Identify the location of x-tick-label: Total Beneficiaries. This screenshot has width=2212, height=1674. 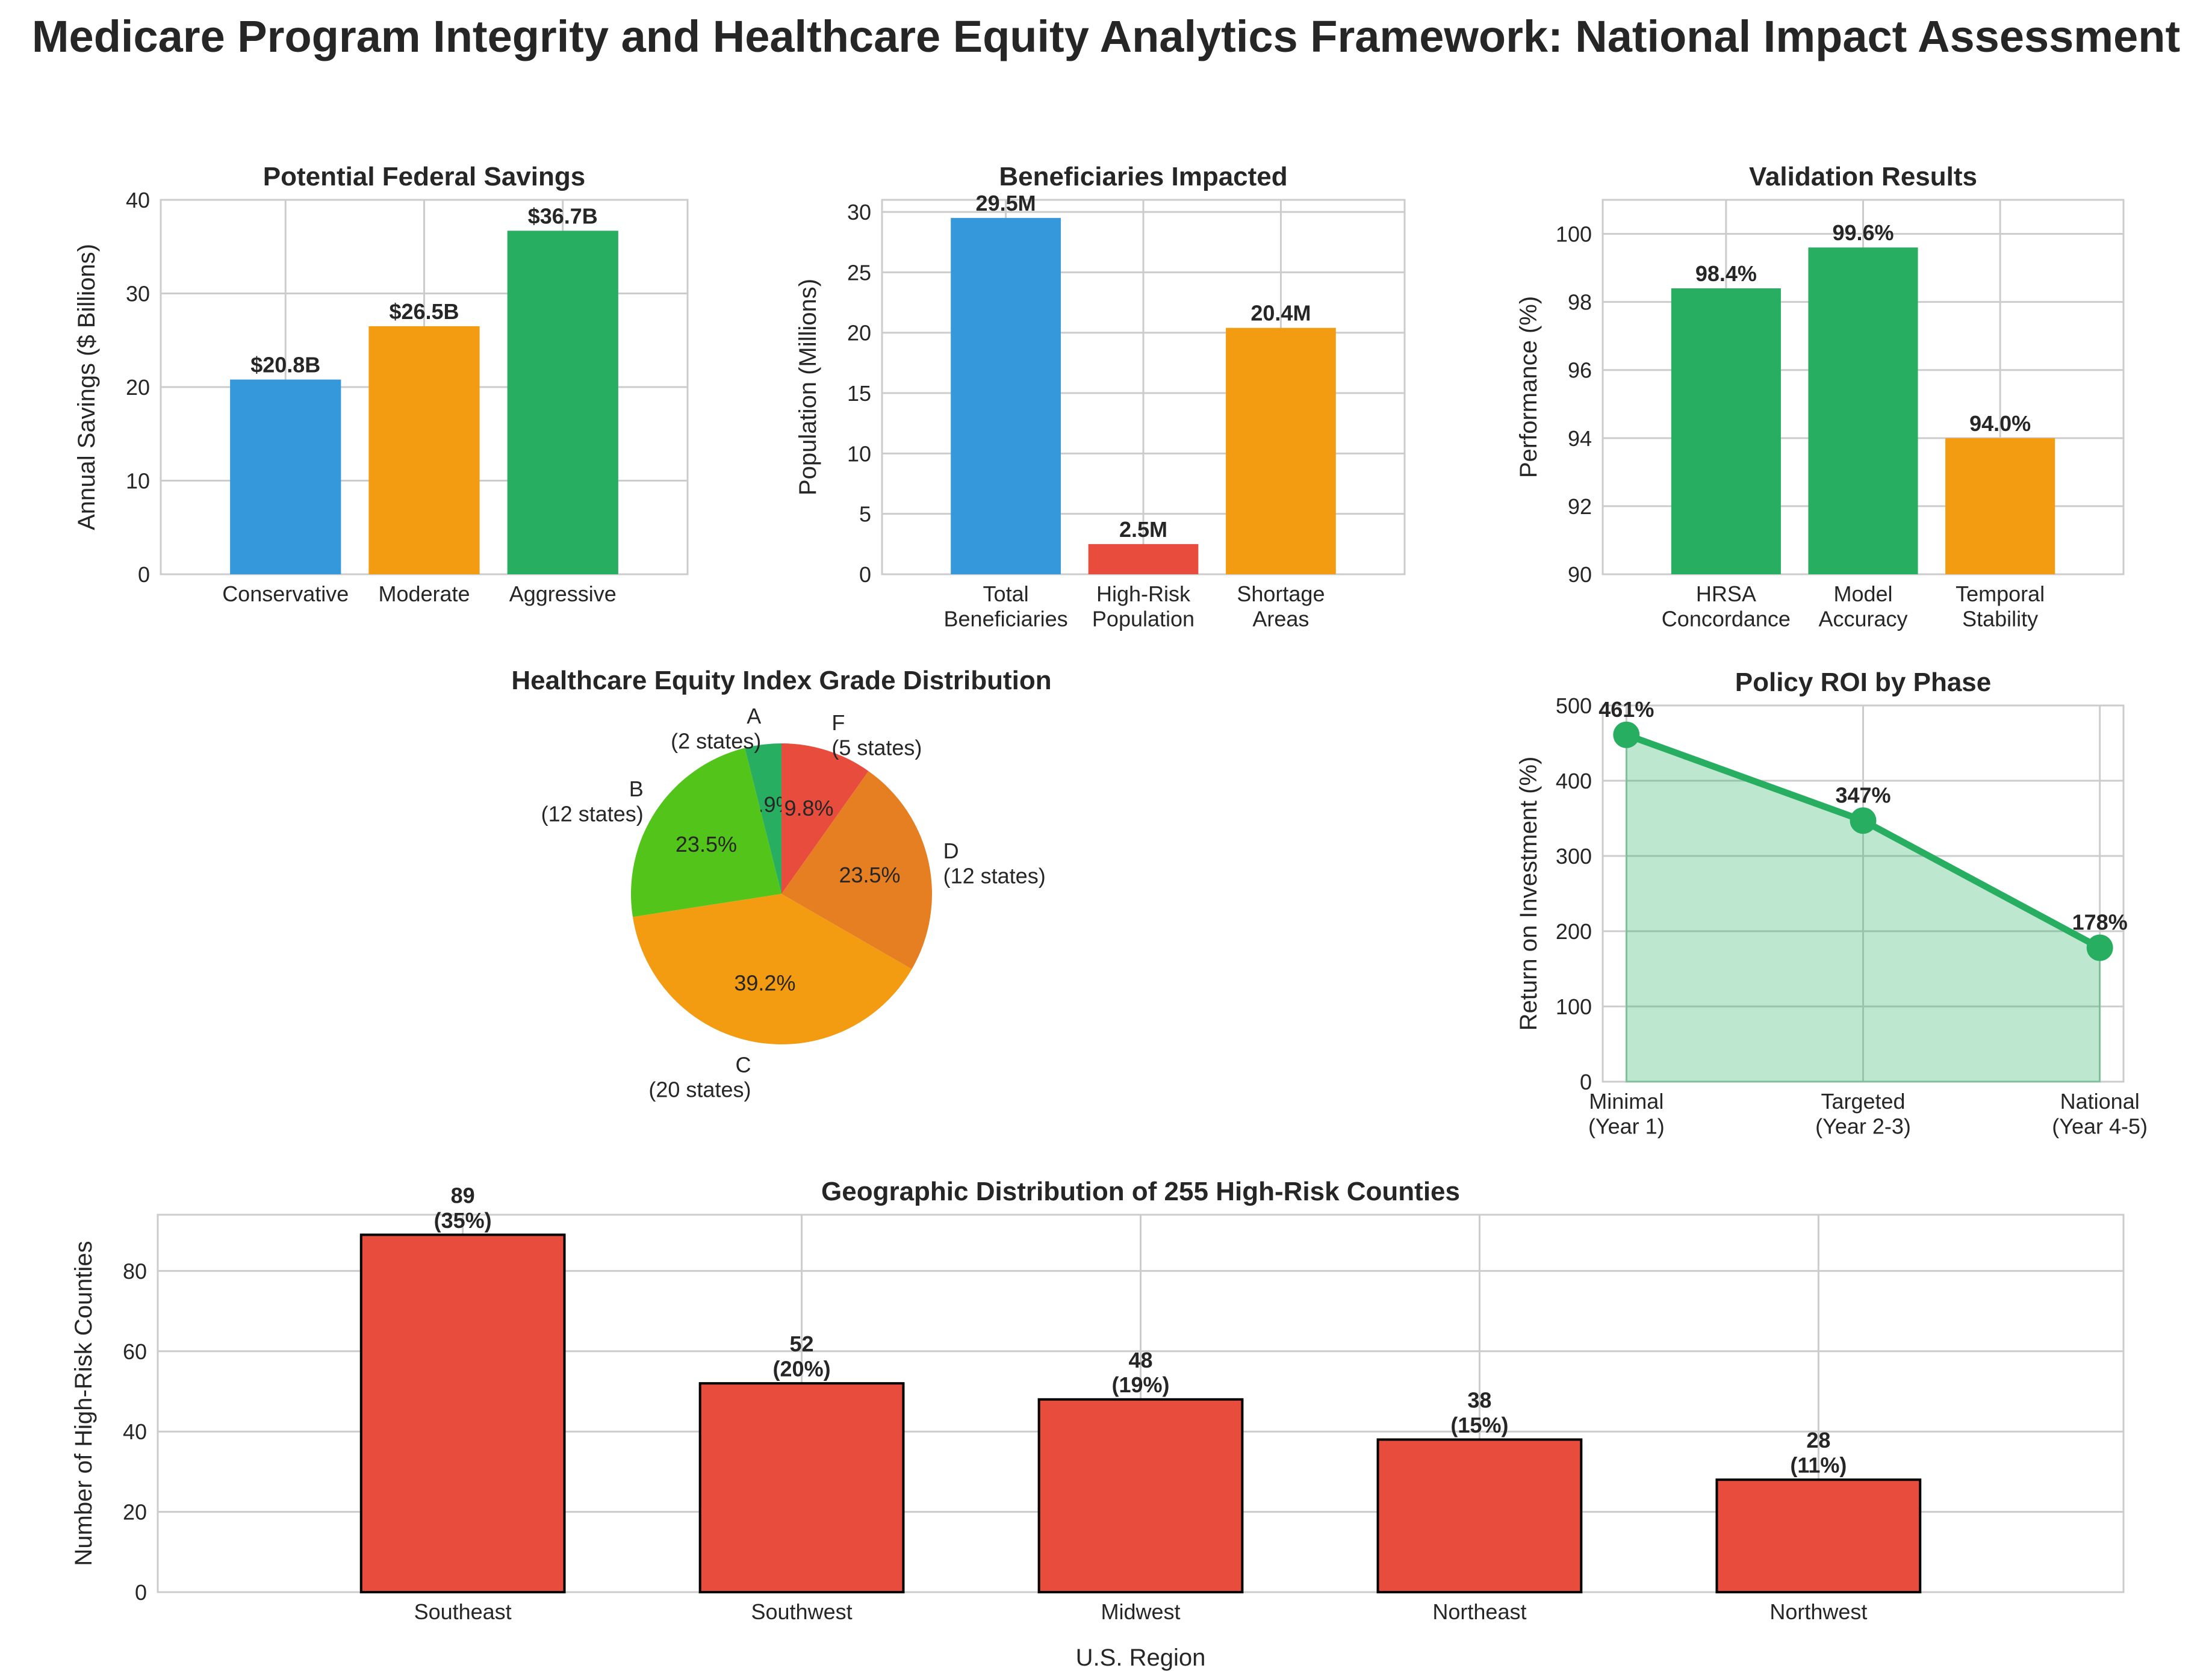
(1006, 606).